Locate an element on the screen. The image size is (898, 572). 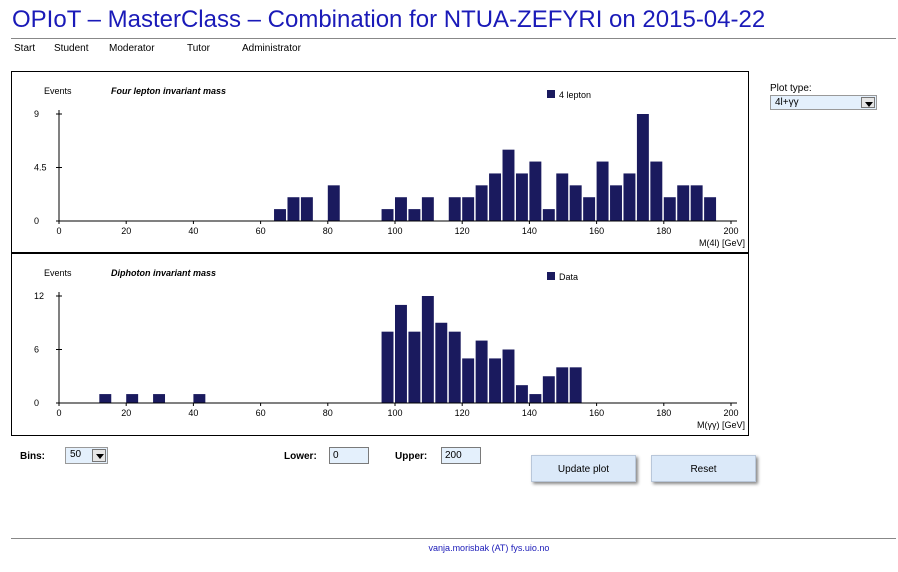
x-tick-label: 80 is located at coordinates (328, 231).